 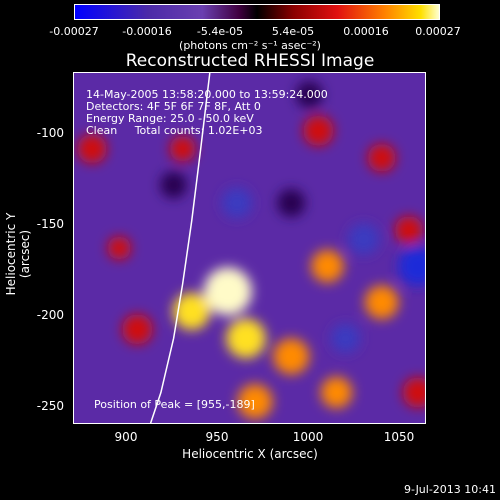 I want to click on annotation-clean-counts: Clean Total counts: 1.02E+03, so click(x=174, y=130).